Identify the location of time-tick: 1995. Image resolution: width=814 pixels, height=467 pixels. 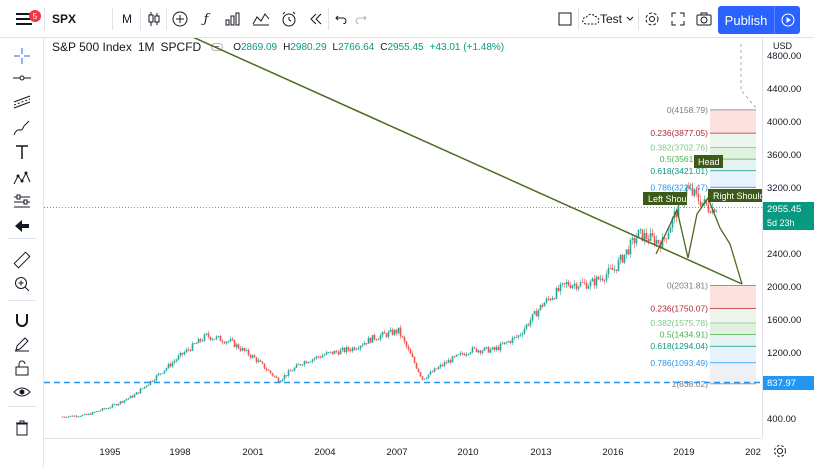
(110, 452).